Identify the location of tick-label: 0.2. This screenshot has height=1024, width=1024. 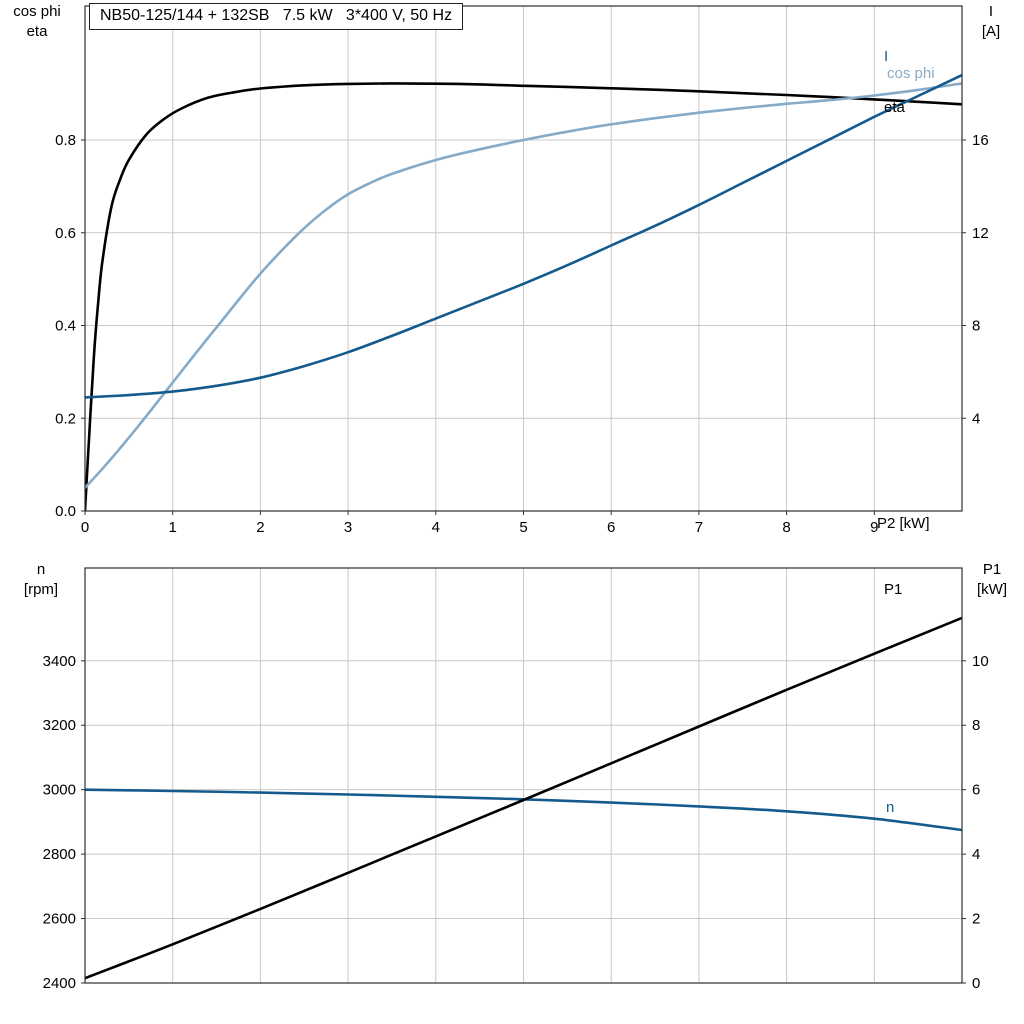
(65, 418).